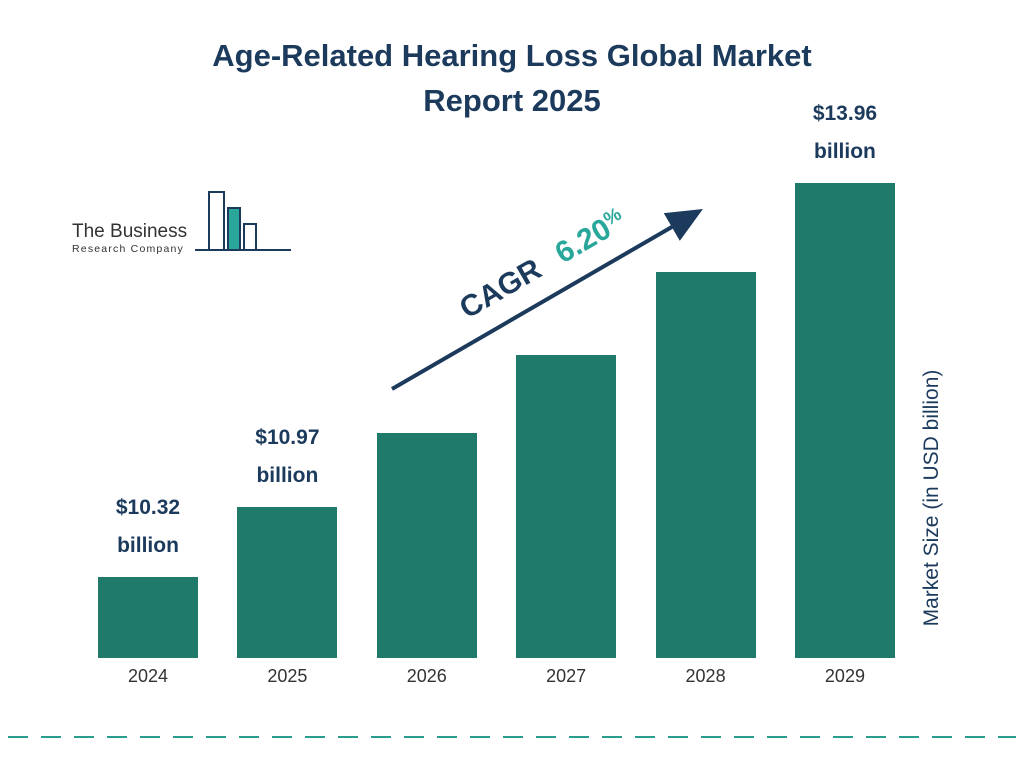 The height and width of the screenshot is (768, 1024). What do you see at coordinates (512, 55) in the screenshot?
I see `page-title-line1: Age-Related Hearing Loss Global Market` at bounding box center [512, 55].